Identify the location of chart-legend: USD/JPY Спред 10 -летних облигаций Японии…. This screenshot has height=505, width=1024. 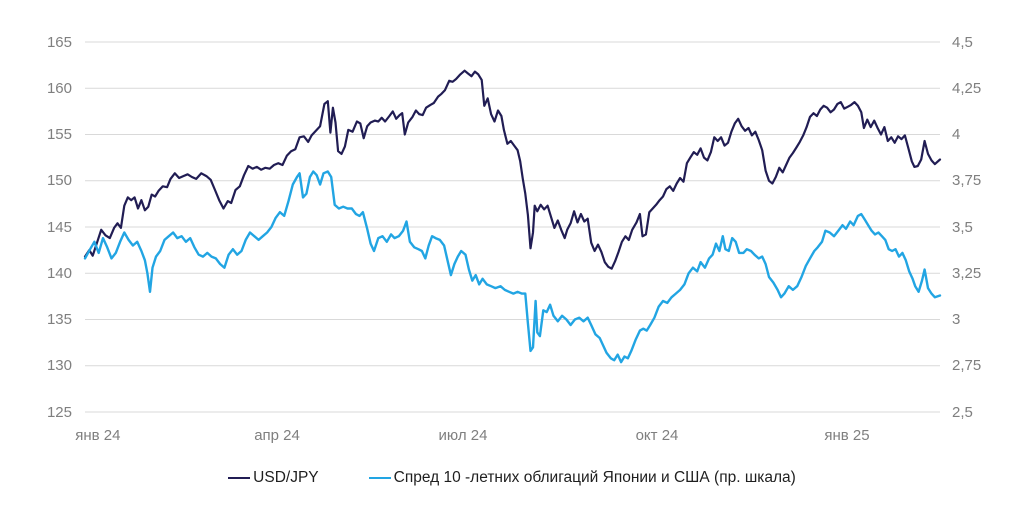
(512, 478).